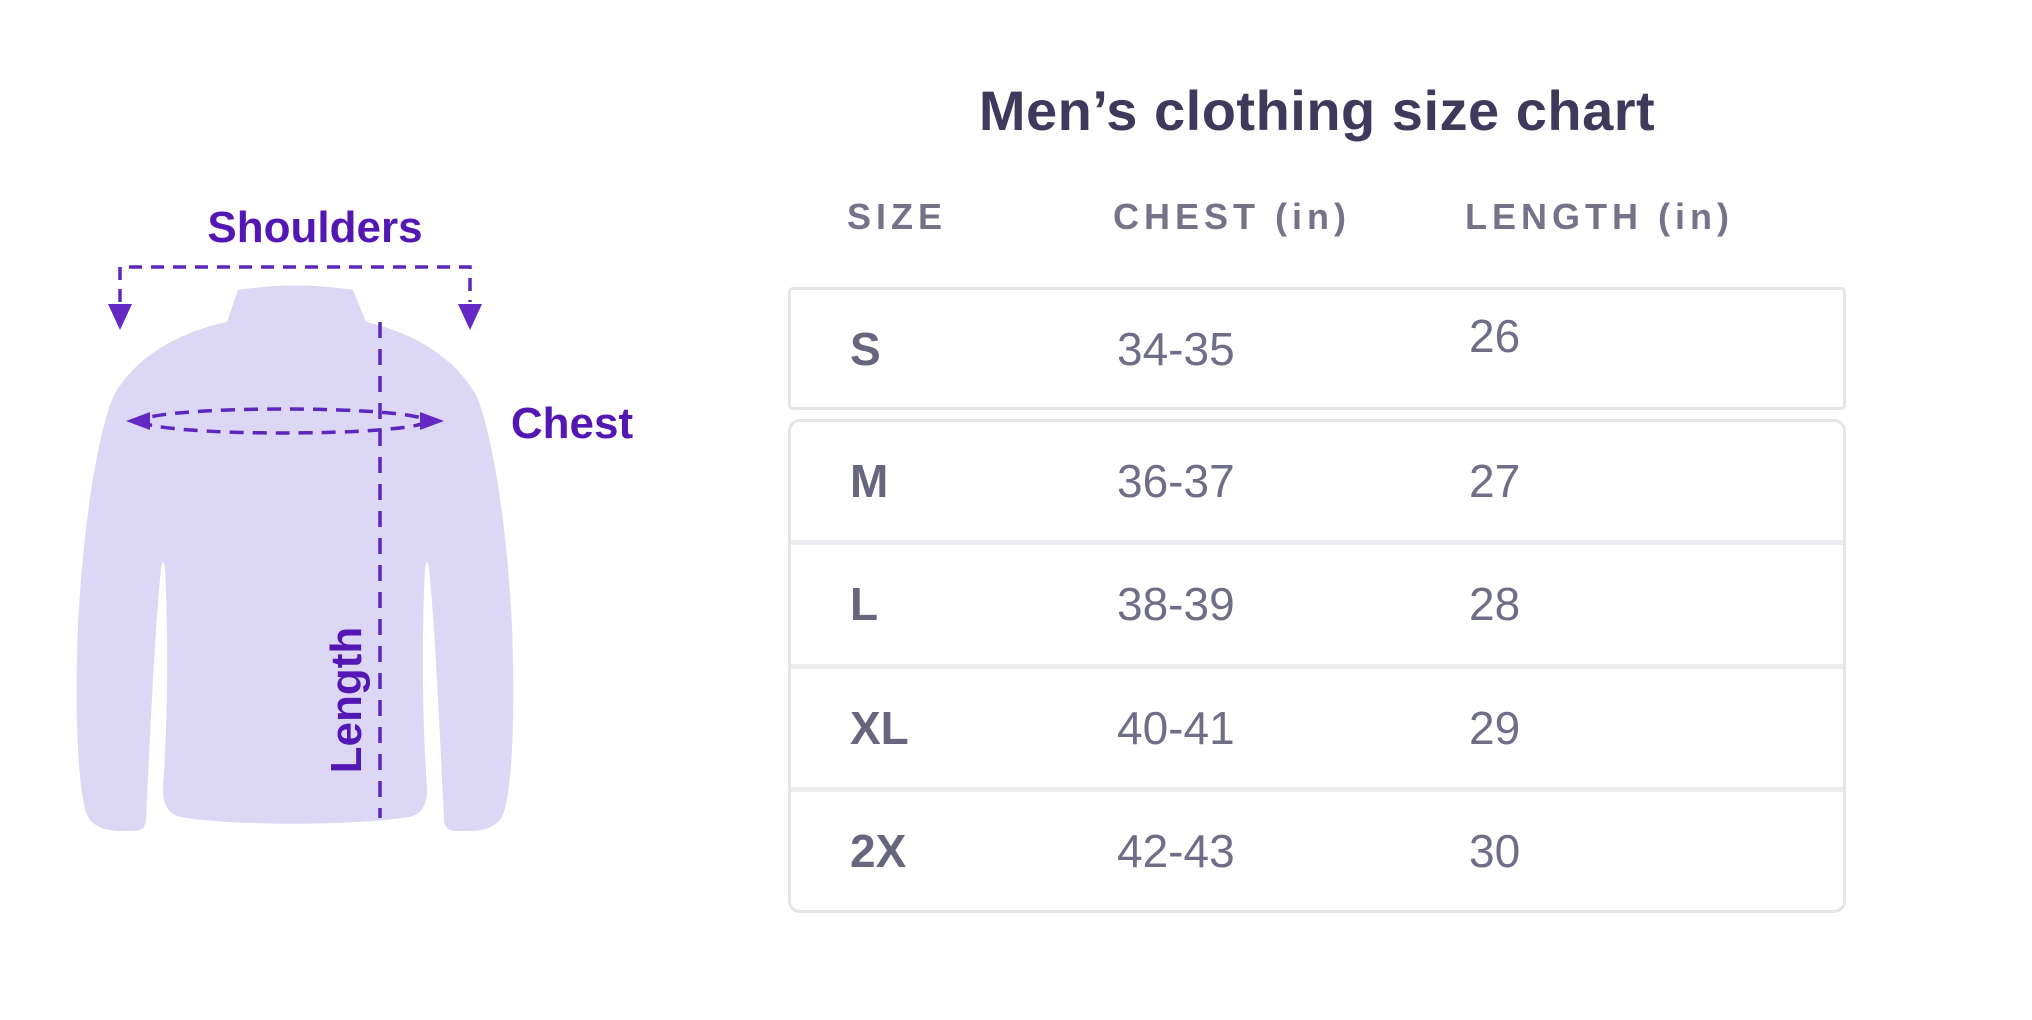  Describe the element at coordinates (1317, 601) in the screenshot. I see `table-row: L 38-39 28` at that location.